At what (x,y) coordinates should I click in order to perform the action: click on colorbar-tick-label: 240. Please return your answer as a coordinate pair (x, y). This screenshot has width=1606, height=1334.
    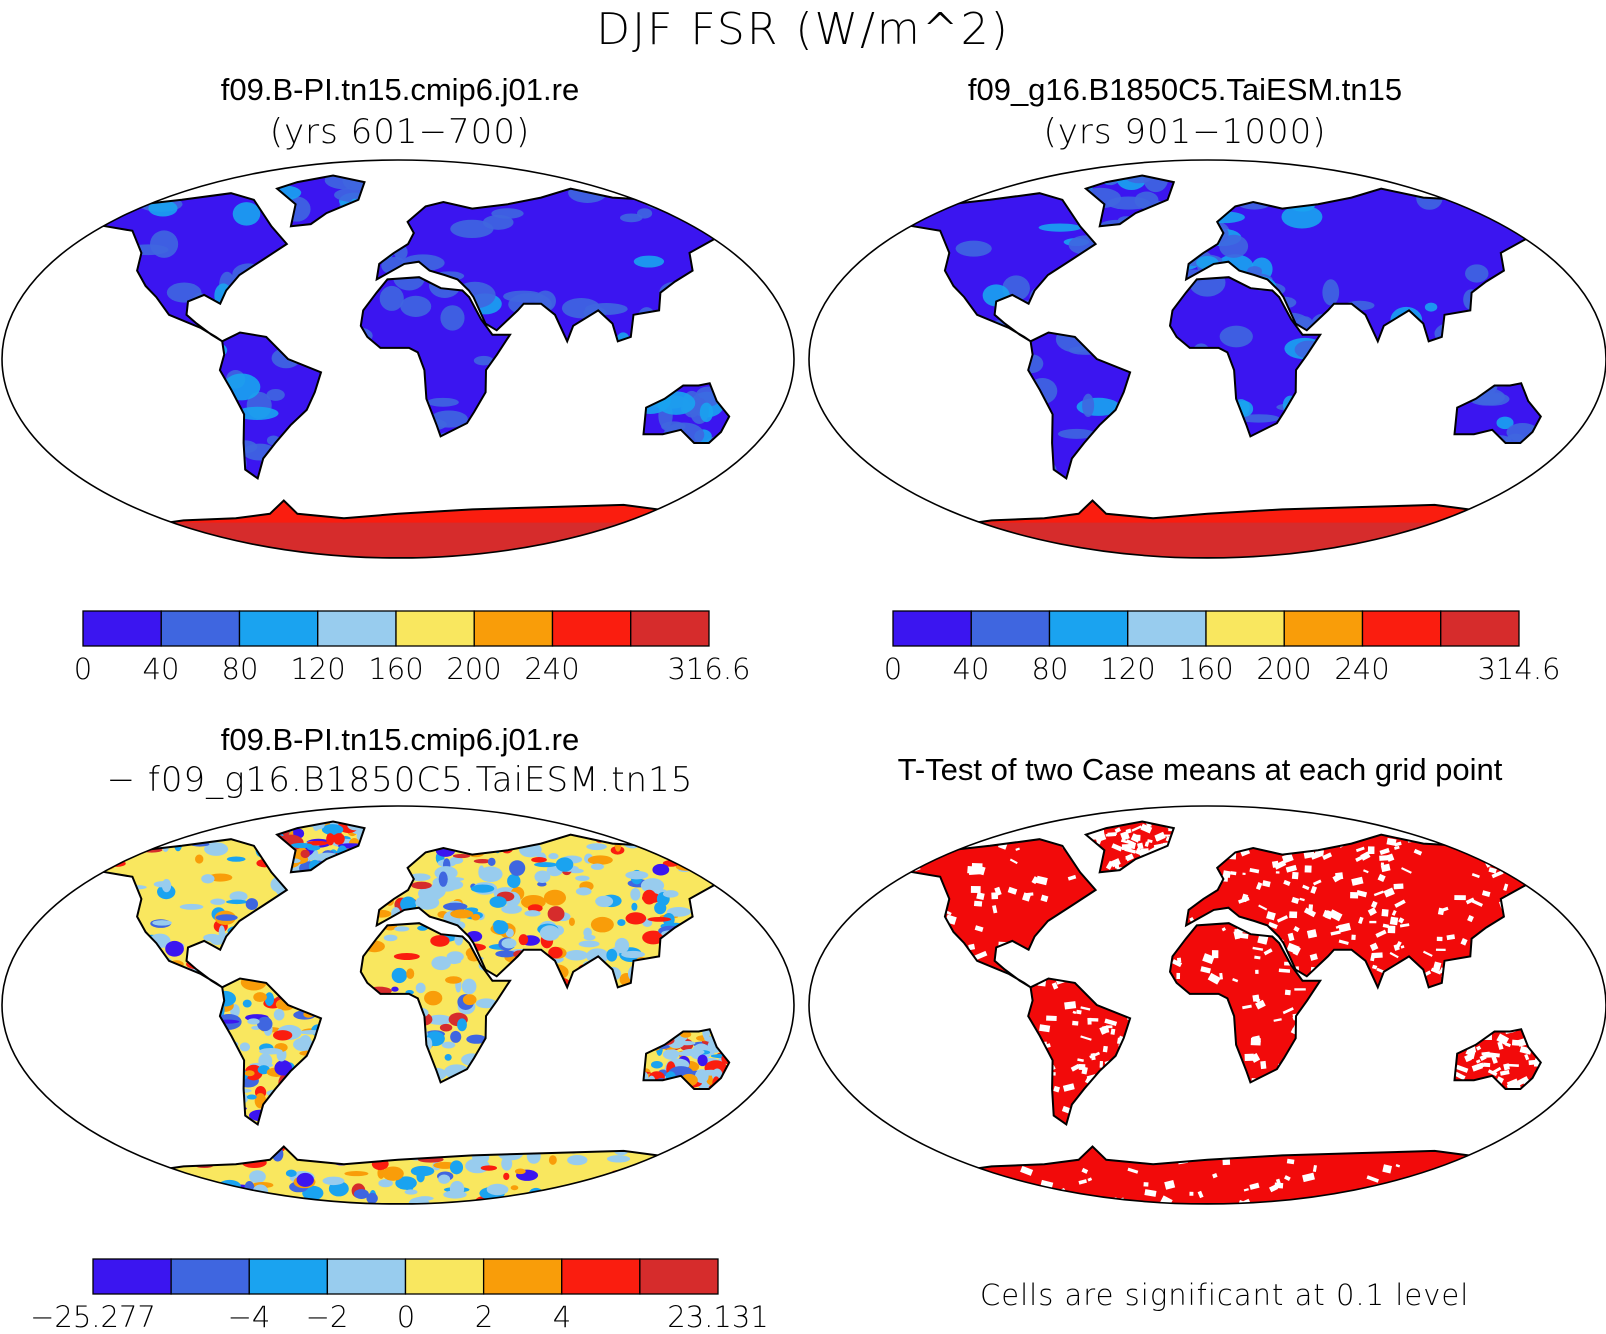
    Looking at the image, I should click on (552, 669).